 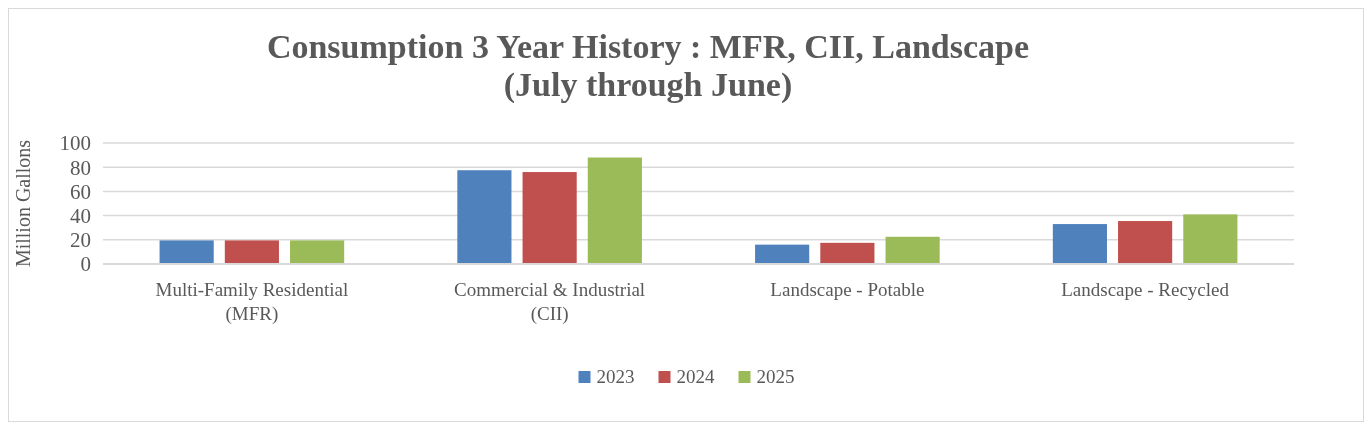 I want to click on legend-label: 2025, so click(x=775, y=376).